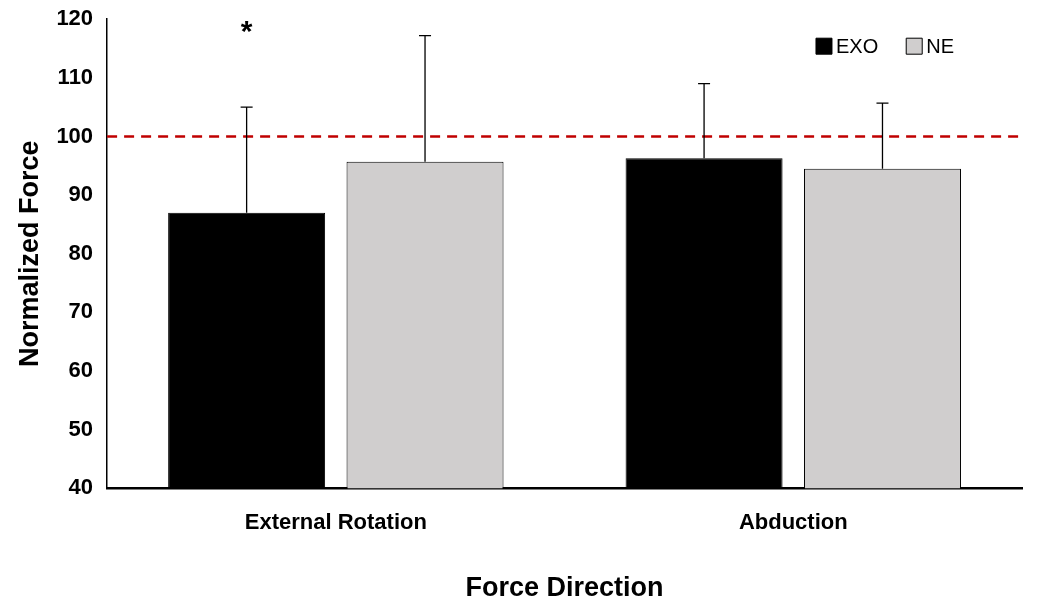 The image size is (1052, 615). I want to click on y-tick-label: 80, so click(81, 252).